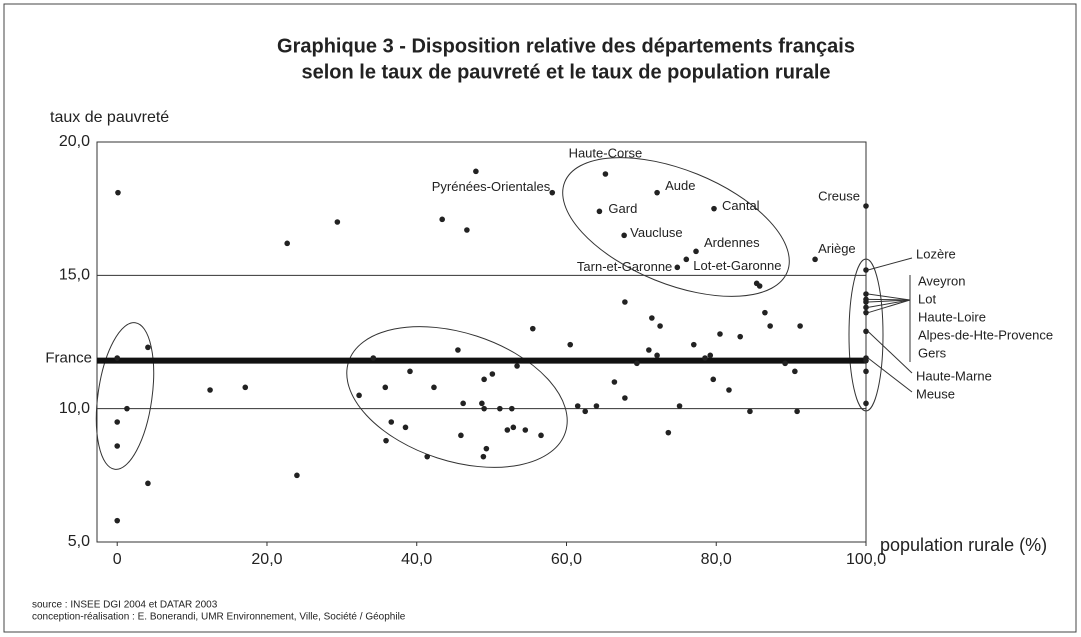 The width and height of the screenshot is (1081, 637). Describe the element at coordinates (624, 266) in the screenshot. I see `point-label: Tarn-et-Garonne` at that location.